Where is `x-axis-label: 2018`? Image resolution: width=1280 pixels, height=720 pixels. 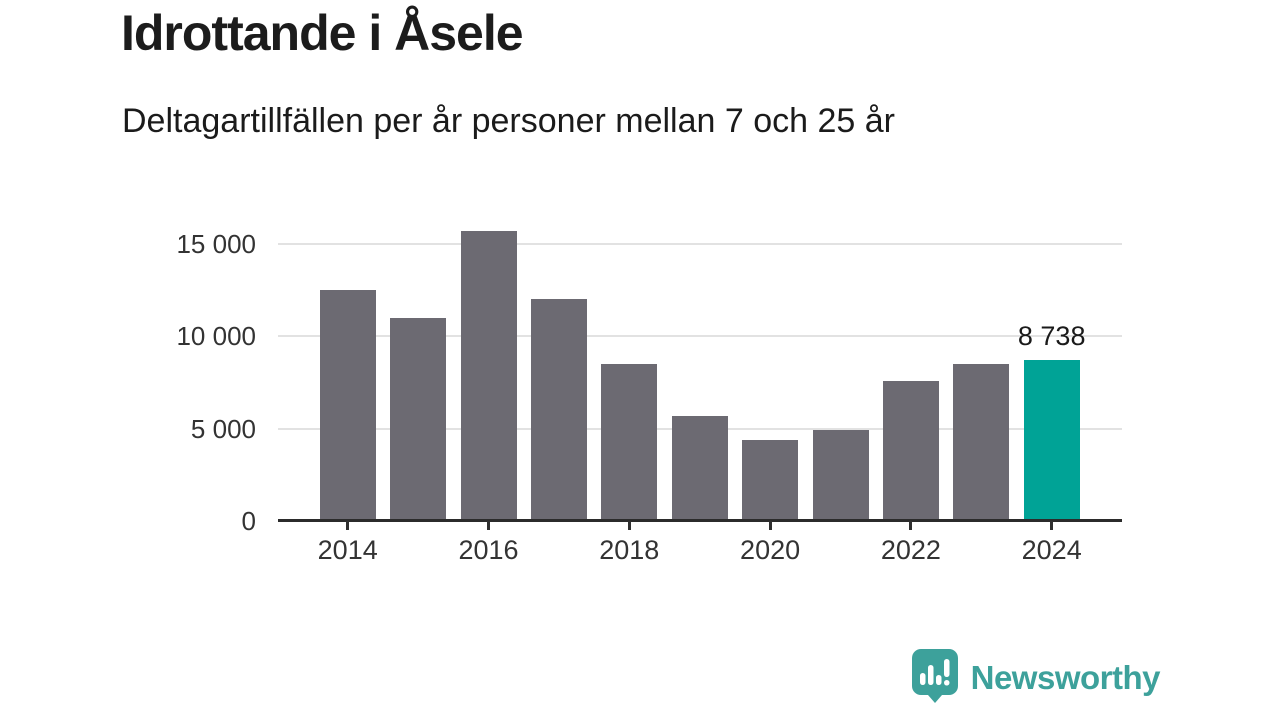
x-axis-label: 2018 is located at coordinates (629, 550).